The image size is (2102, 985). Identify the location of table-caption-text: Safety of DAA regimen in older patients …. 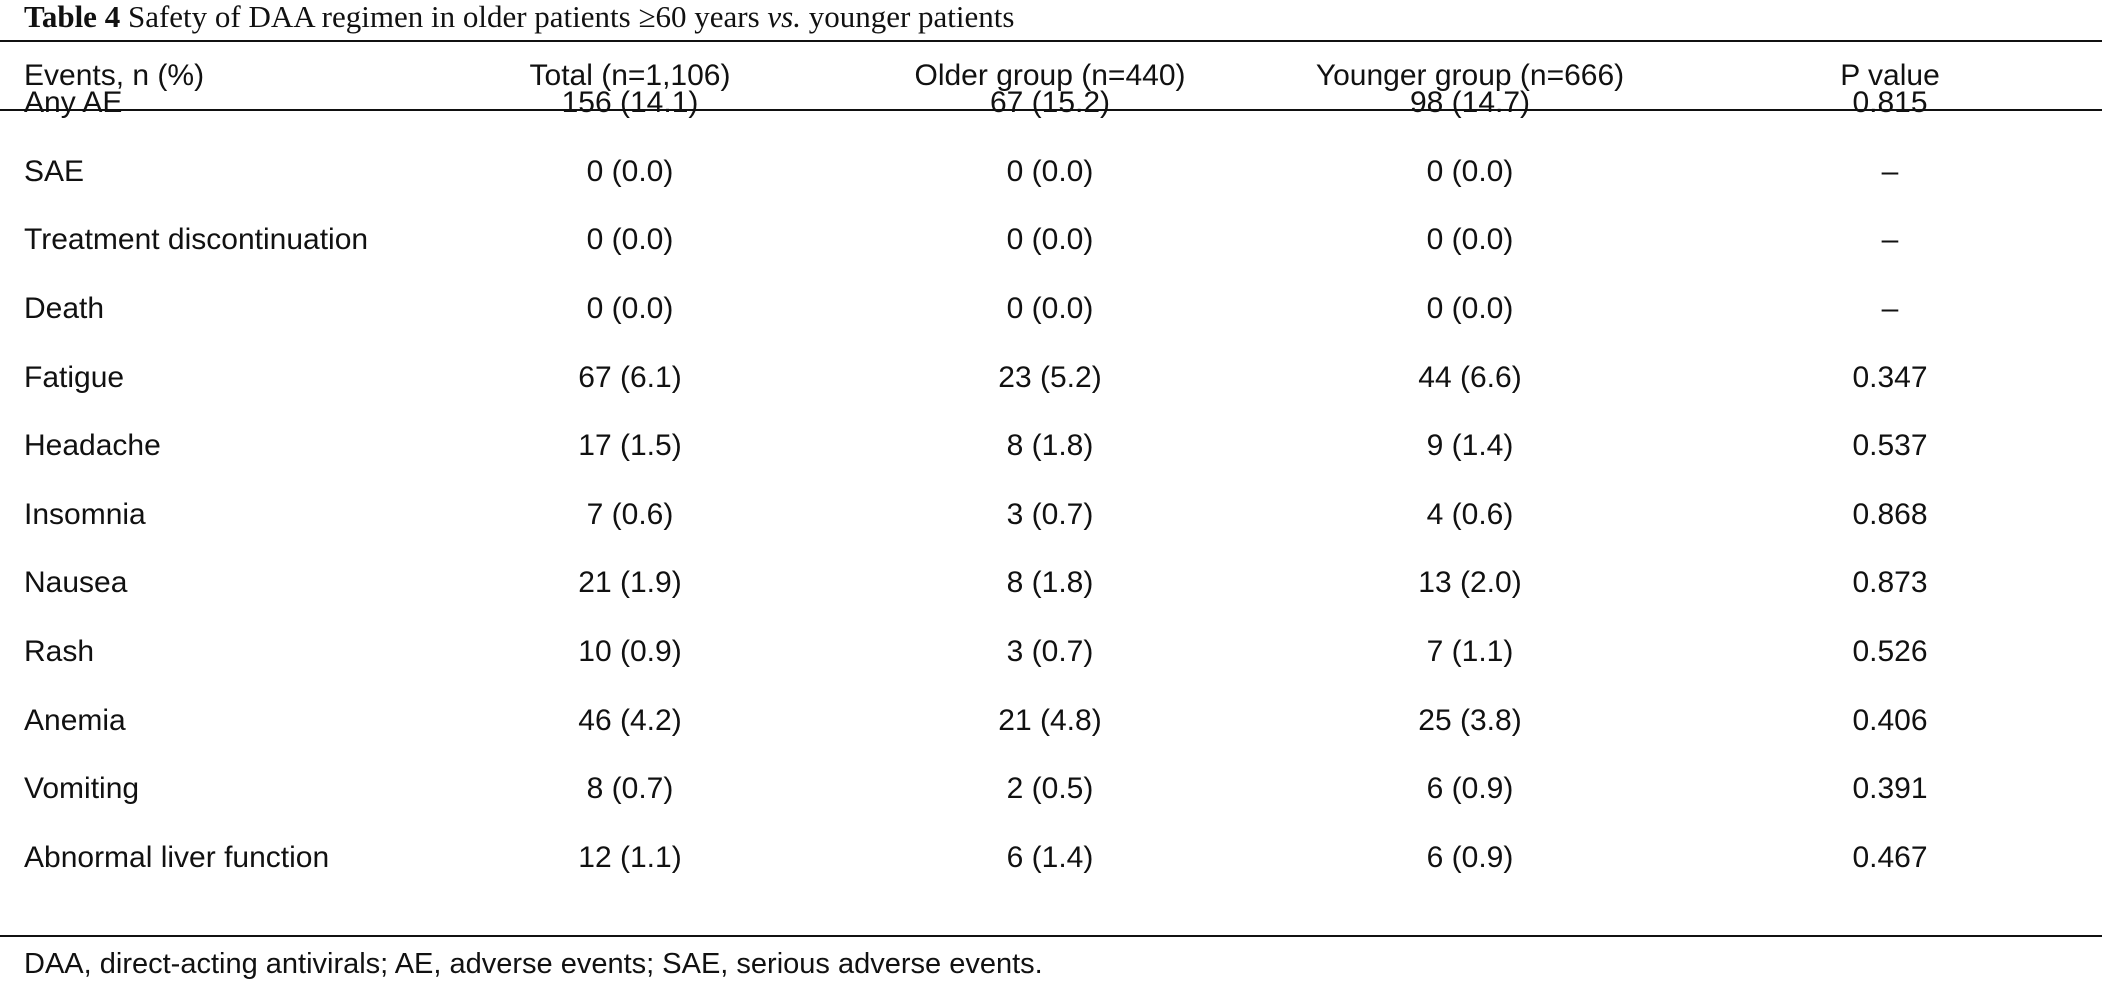
(444, 17).